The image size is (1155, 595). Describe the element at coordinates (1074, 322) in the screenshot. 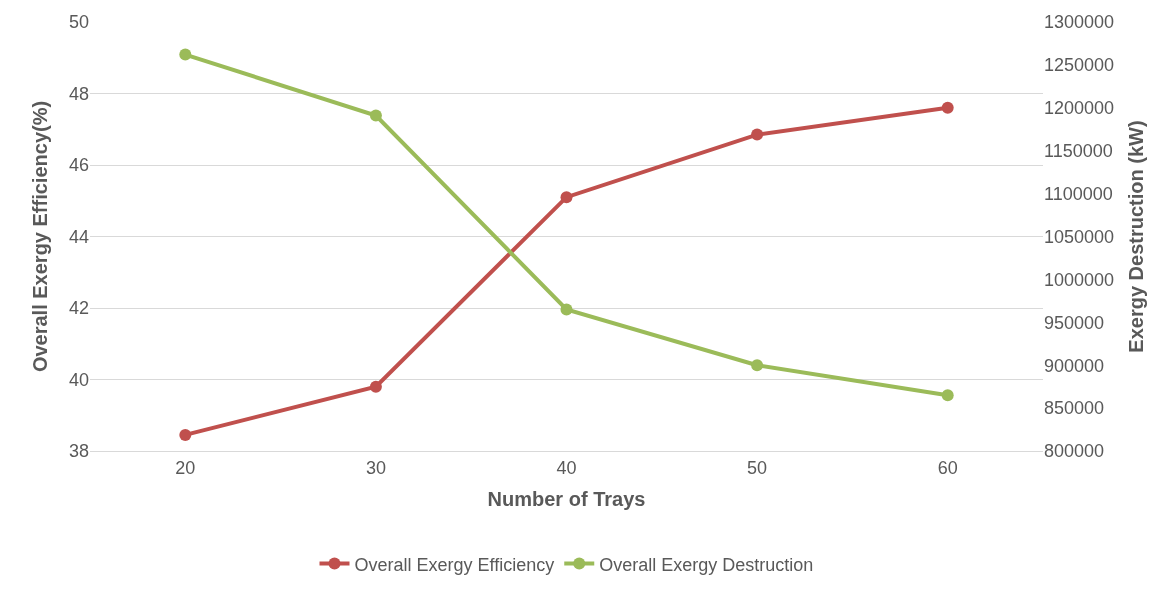

I see `y2-tick-label: 950000` at that location.